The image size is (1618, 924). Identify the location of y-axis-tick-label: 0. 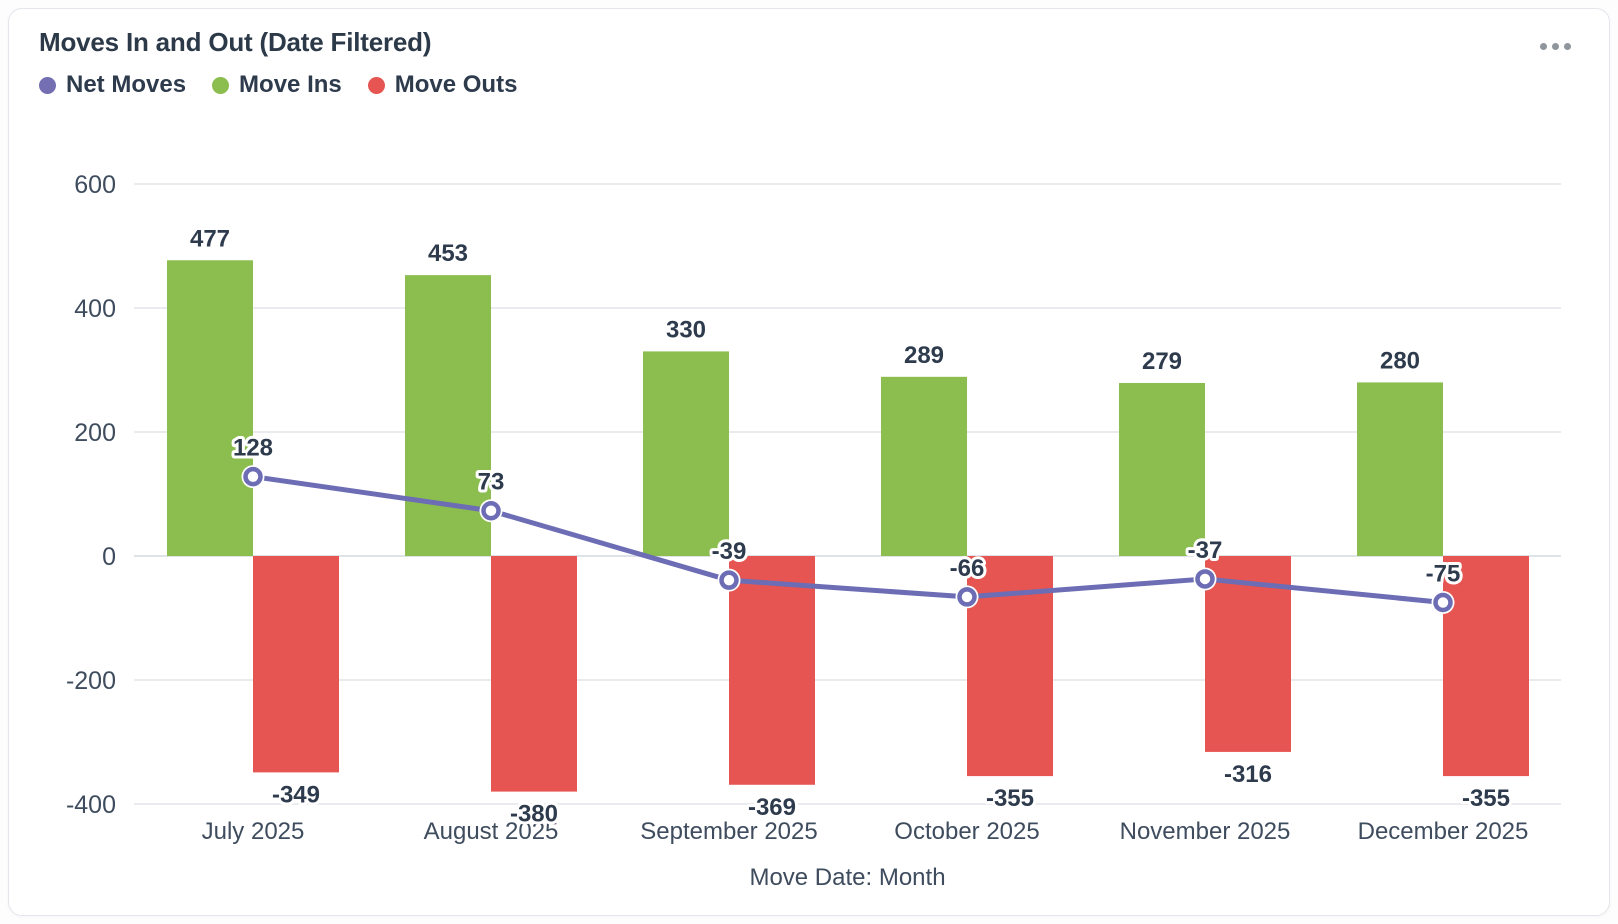
(109, 557).